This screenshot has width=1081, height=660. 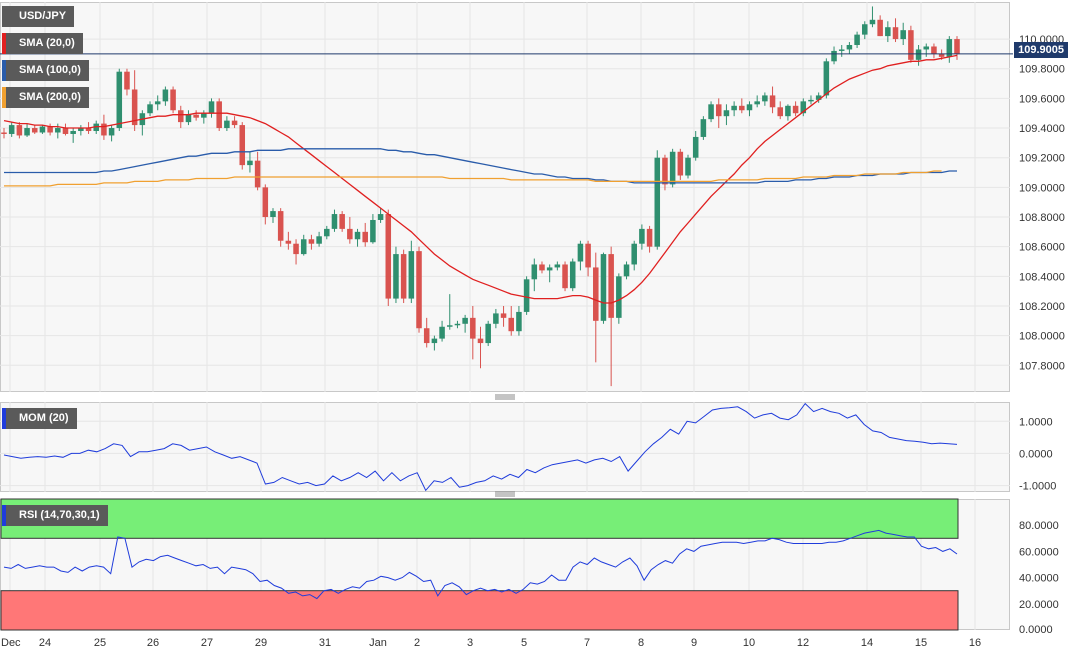 I want to click on rsi-line, so click(x=480, y=564).